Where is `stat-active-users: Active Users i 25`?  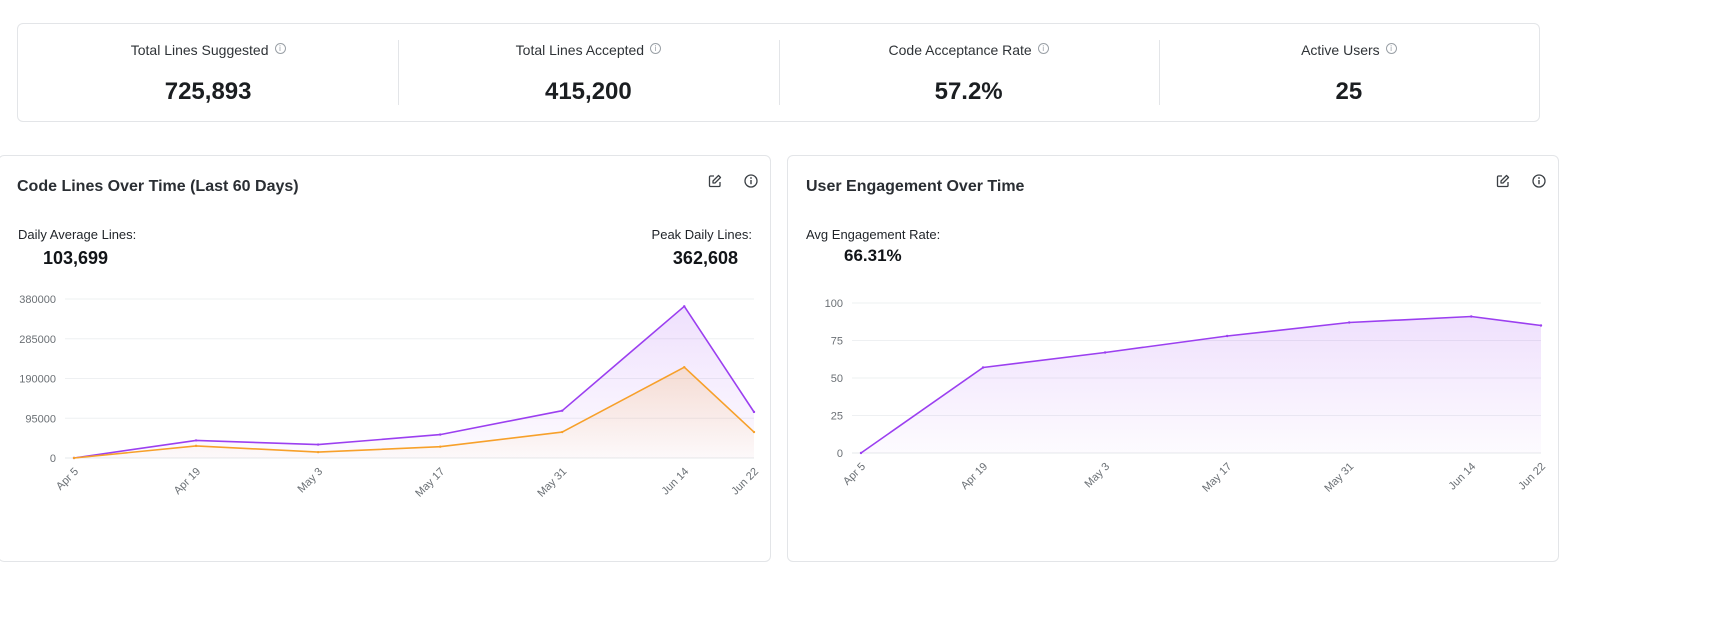 stat-active-users: Active Users i 25 is located at coordinates (1348, 72).